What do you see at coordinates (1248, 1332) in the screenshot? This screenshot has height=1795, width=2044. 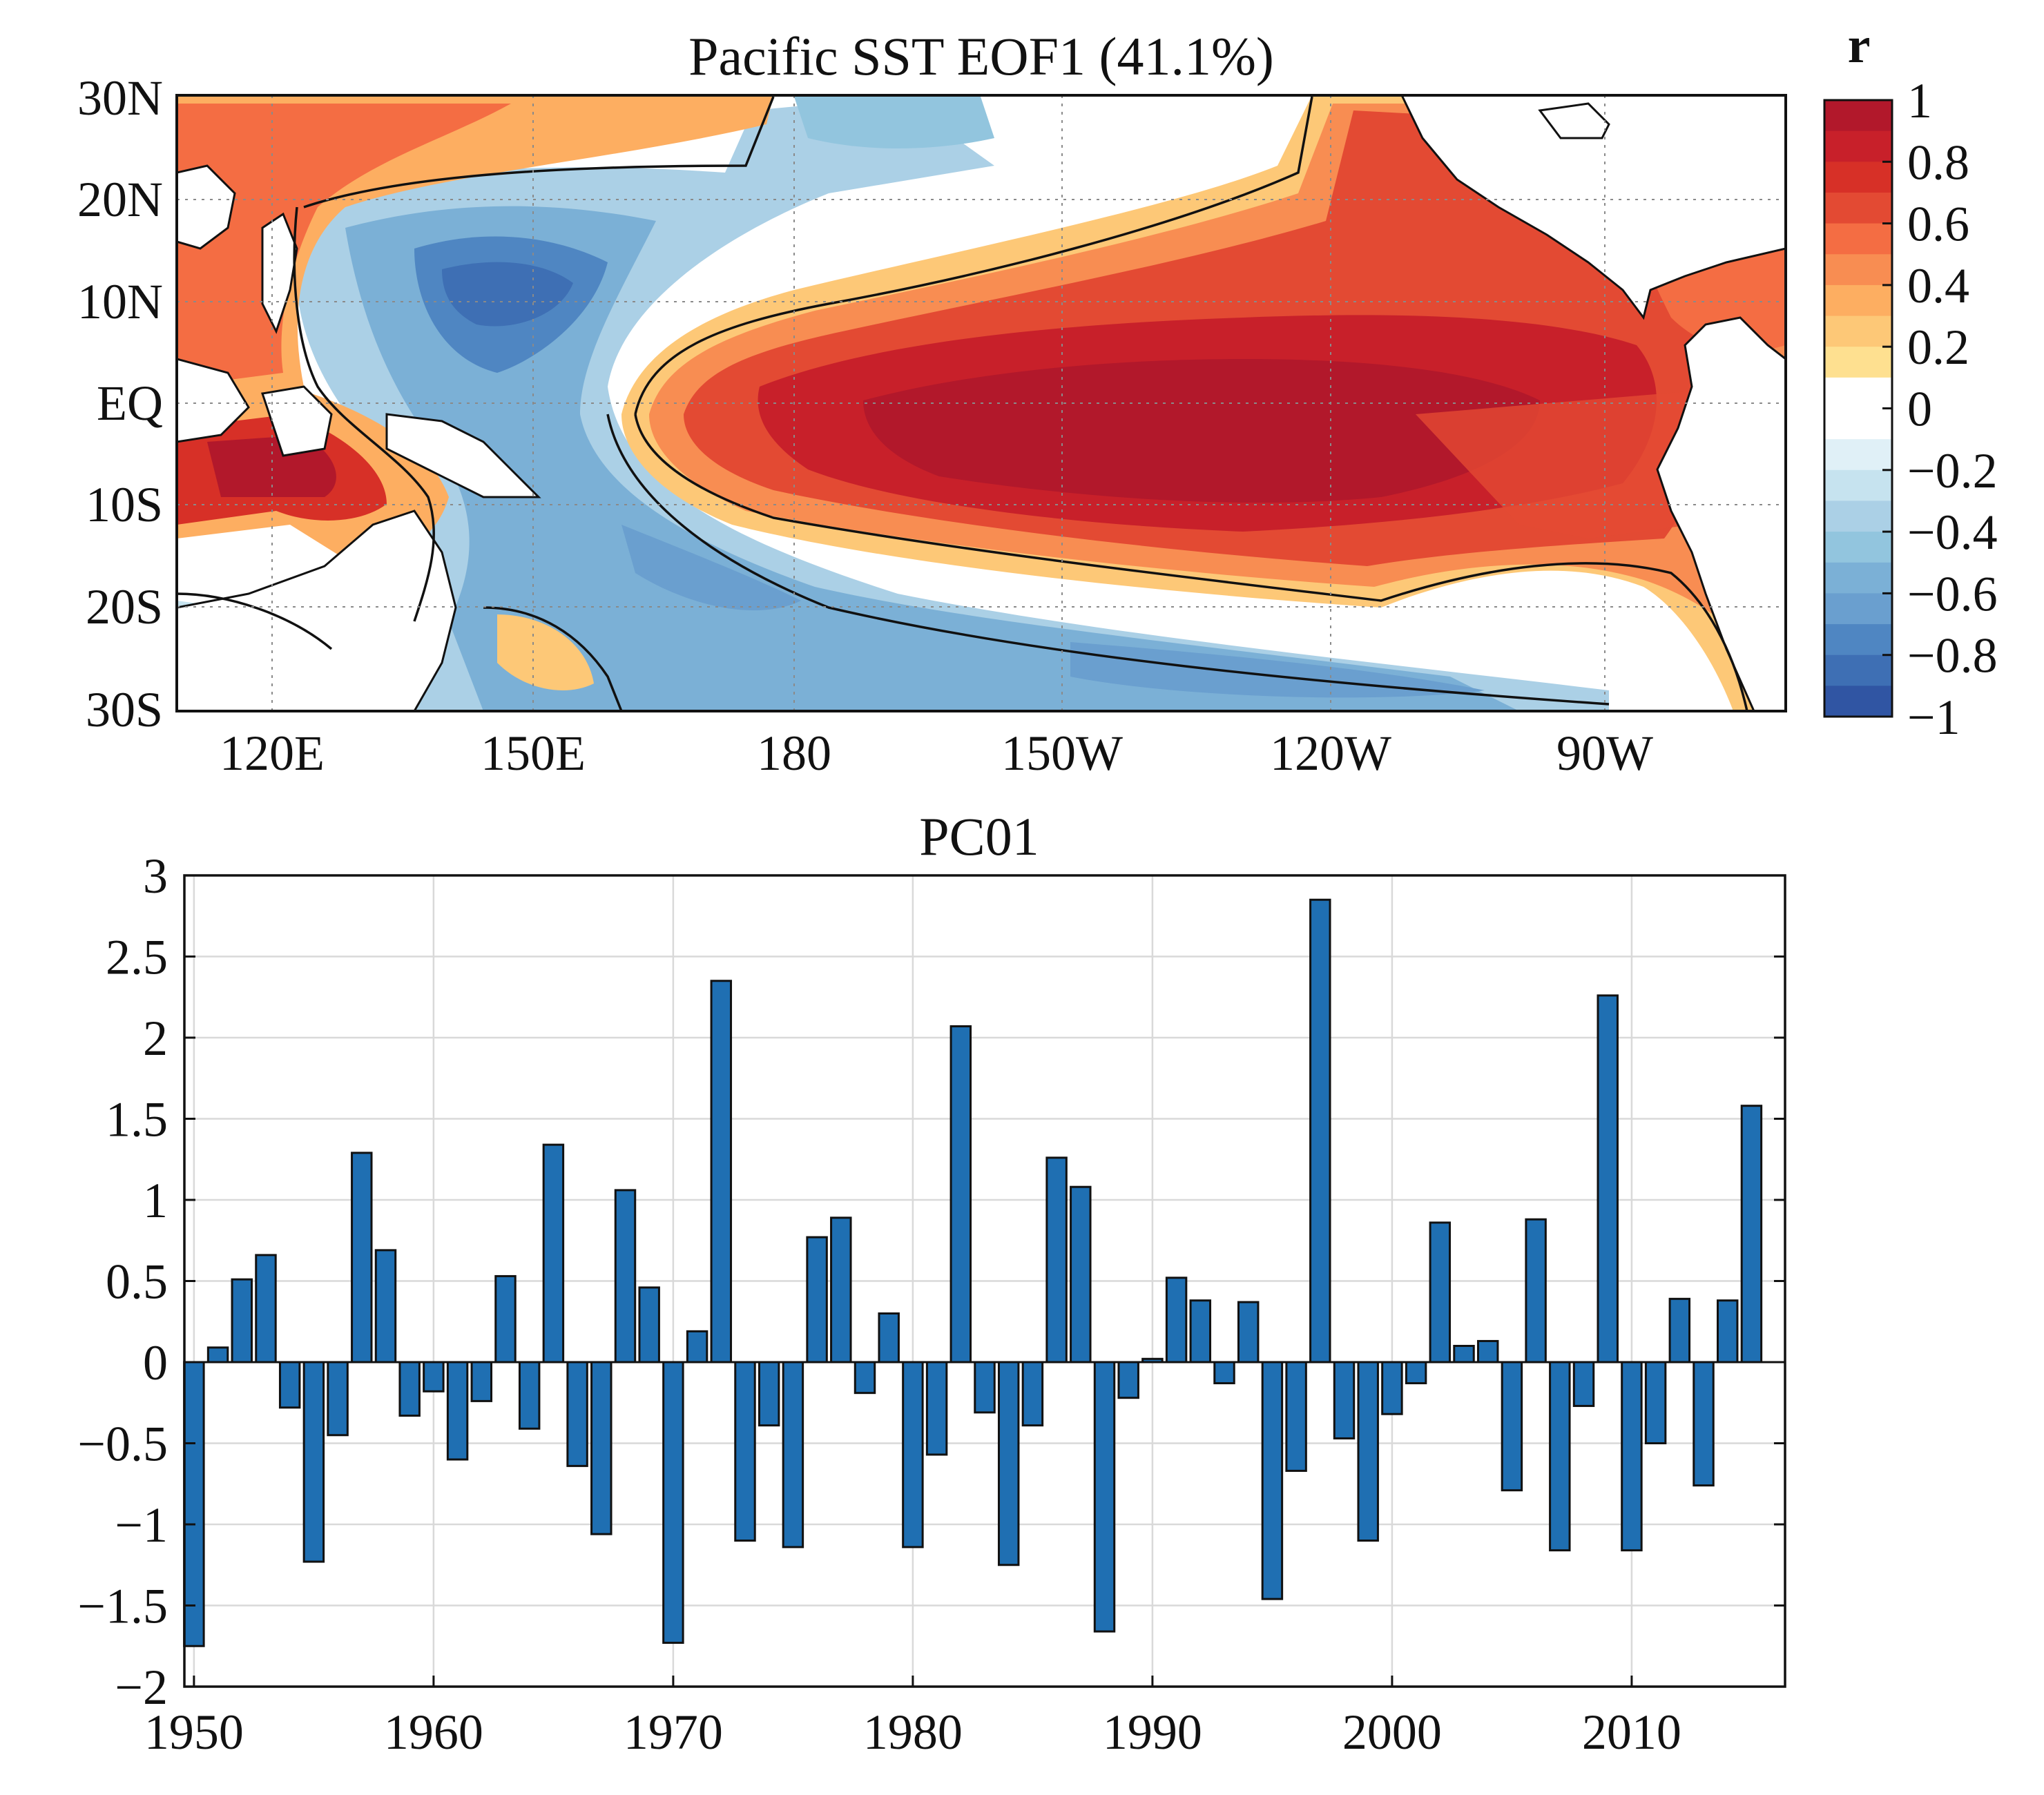 I see `bar-1994` at bounding box center [1248, 1332].